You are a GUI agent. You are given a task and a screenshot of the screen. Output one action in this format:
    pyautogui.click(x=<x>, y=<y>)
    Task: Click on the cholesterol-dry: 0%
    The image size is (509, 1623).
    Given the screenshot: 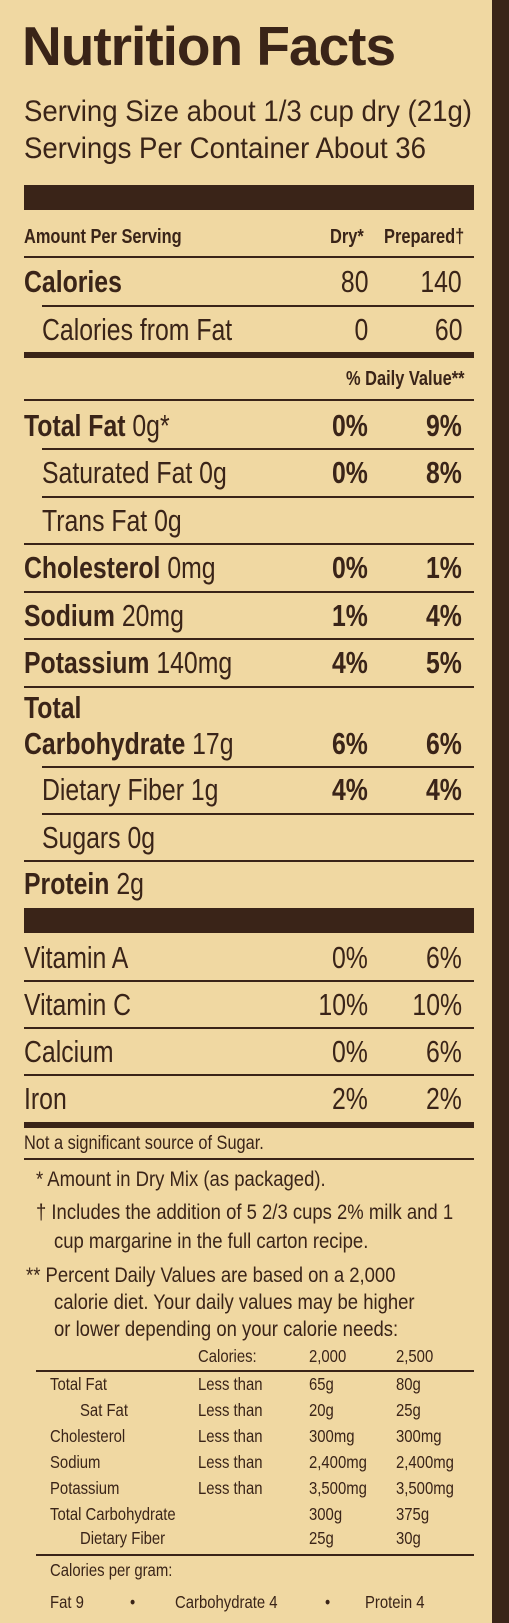 What is the action you would take?
    pyautogui.click(x=350, y=567)
    